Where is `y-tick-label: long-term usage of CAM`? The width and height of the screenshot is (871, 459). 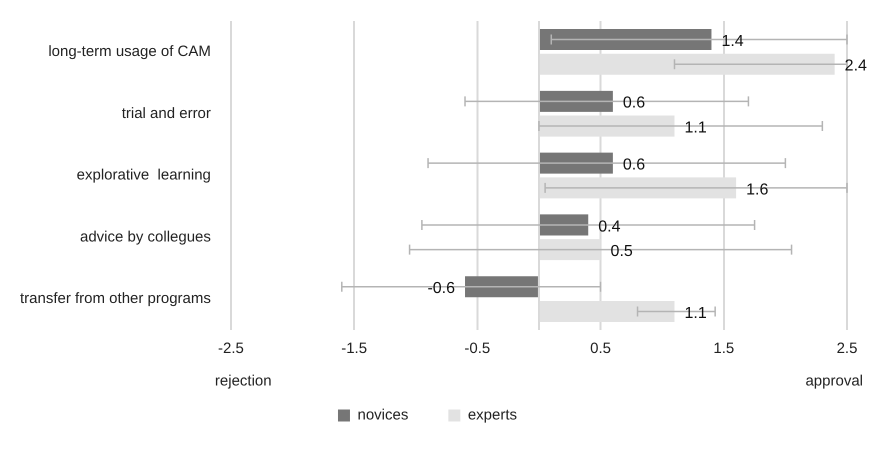
y-tick-label: long-term usage of CAM is located at coordinates (129, 51).